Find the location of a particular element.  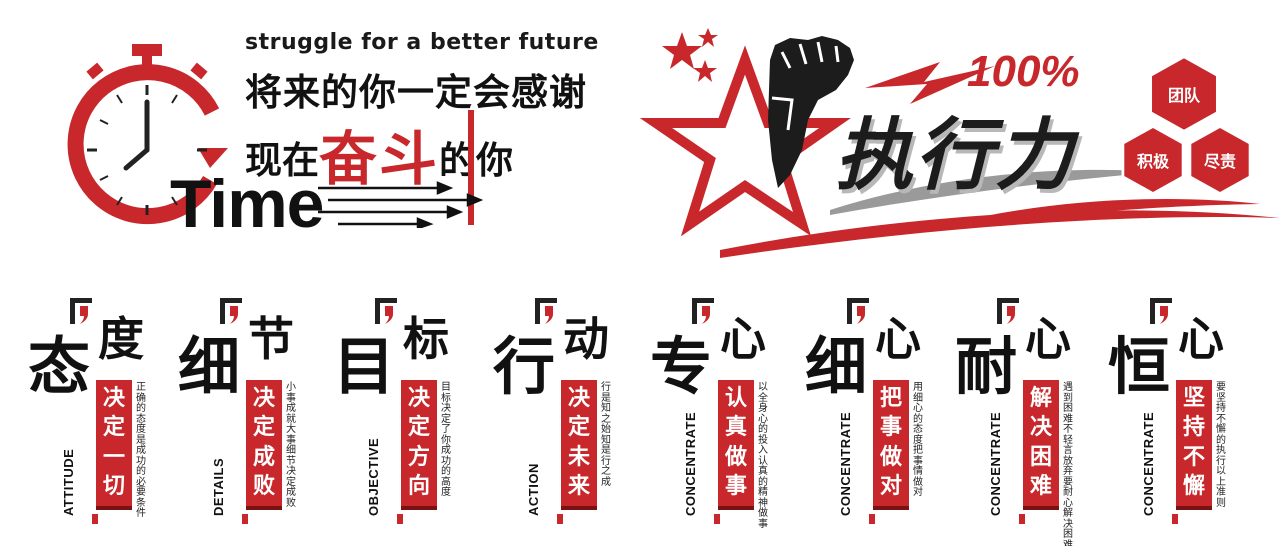

panel-english: ATTITUDE is located at coordinates (68, 482).